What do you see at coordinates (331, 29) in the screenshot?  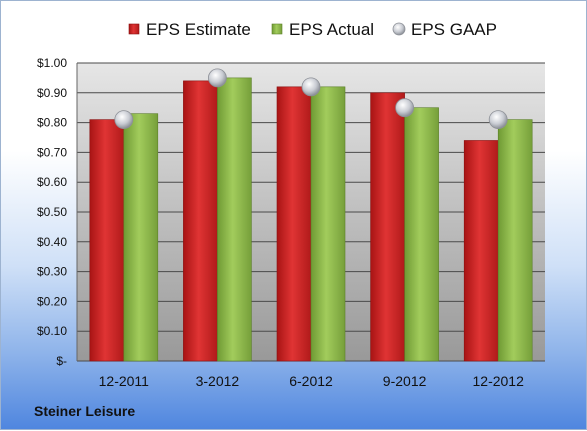 I see `legend-label: EPS Actual` at bounding box center [331, 29].